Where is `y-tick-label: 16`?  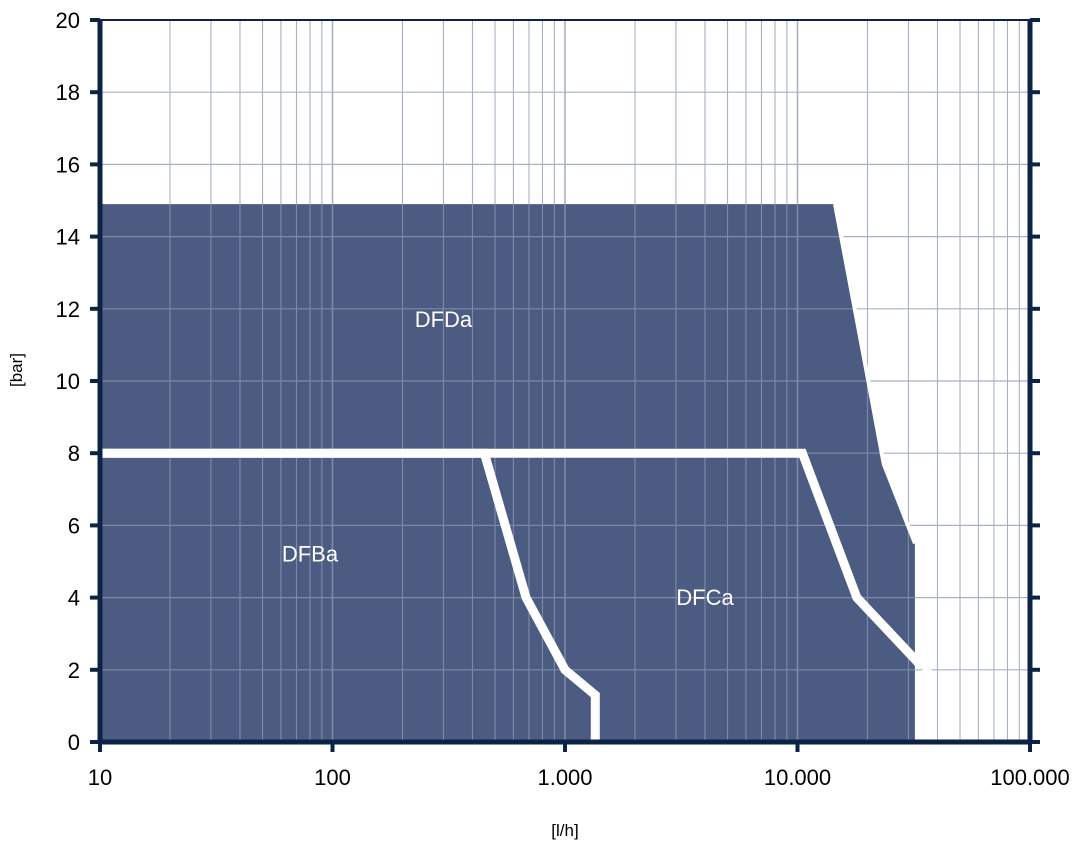 y-tick-label: 16 is located at coordinates (68, 164).